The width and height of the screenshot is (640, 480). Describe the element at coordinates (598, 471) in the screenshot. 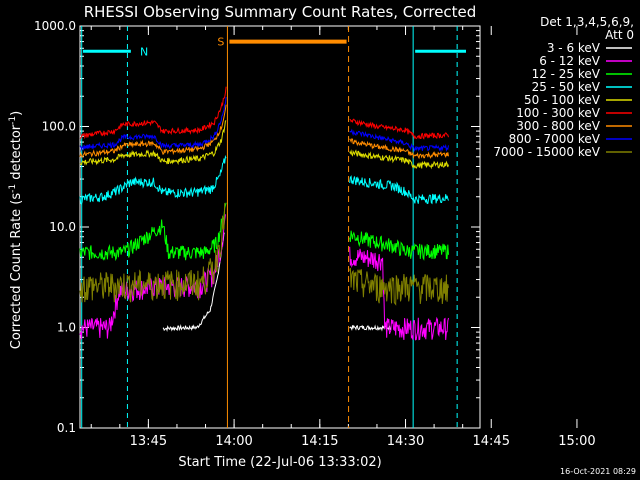

I see `footer-date: 16-Oct-2021 08:29` at that location.